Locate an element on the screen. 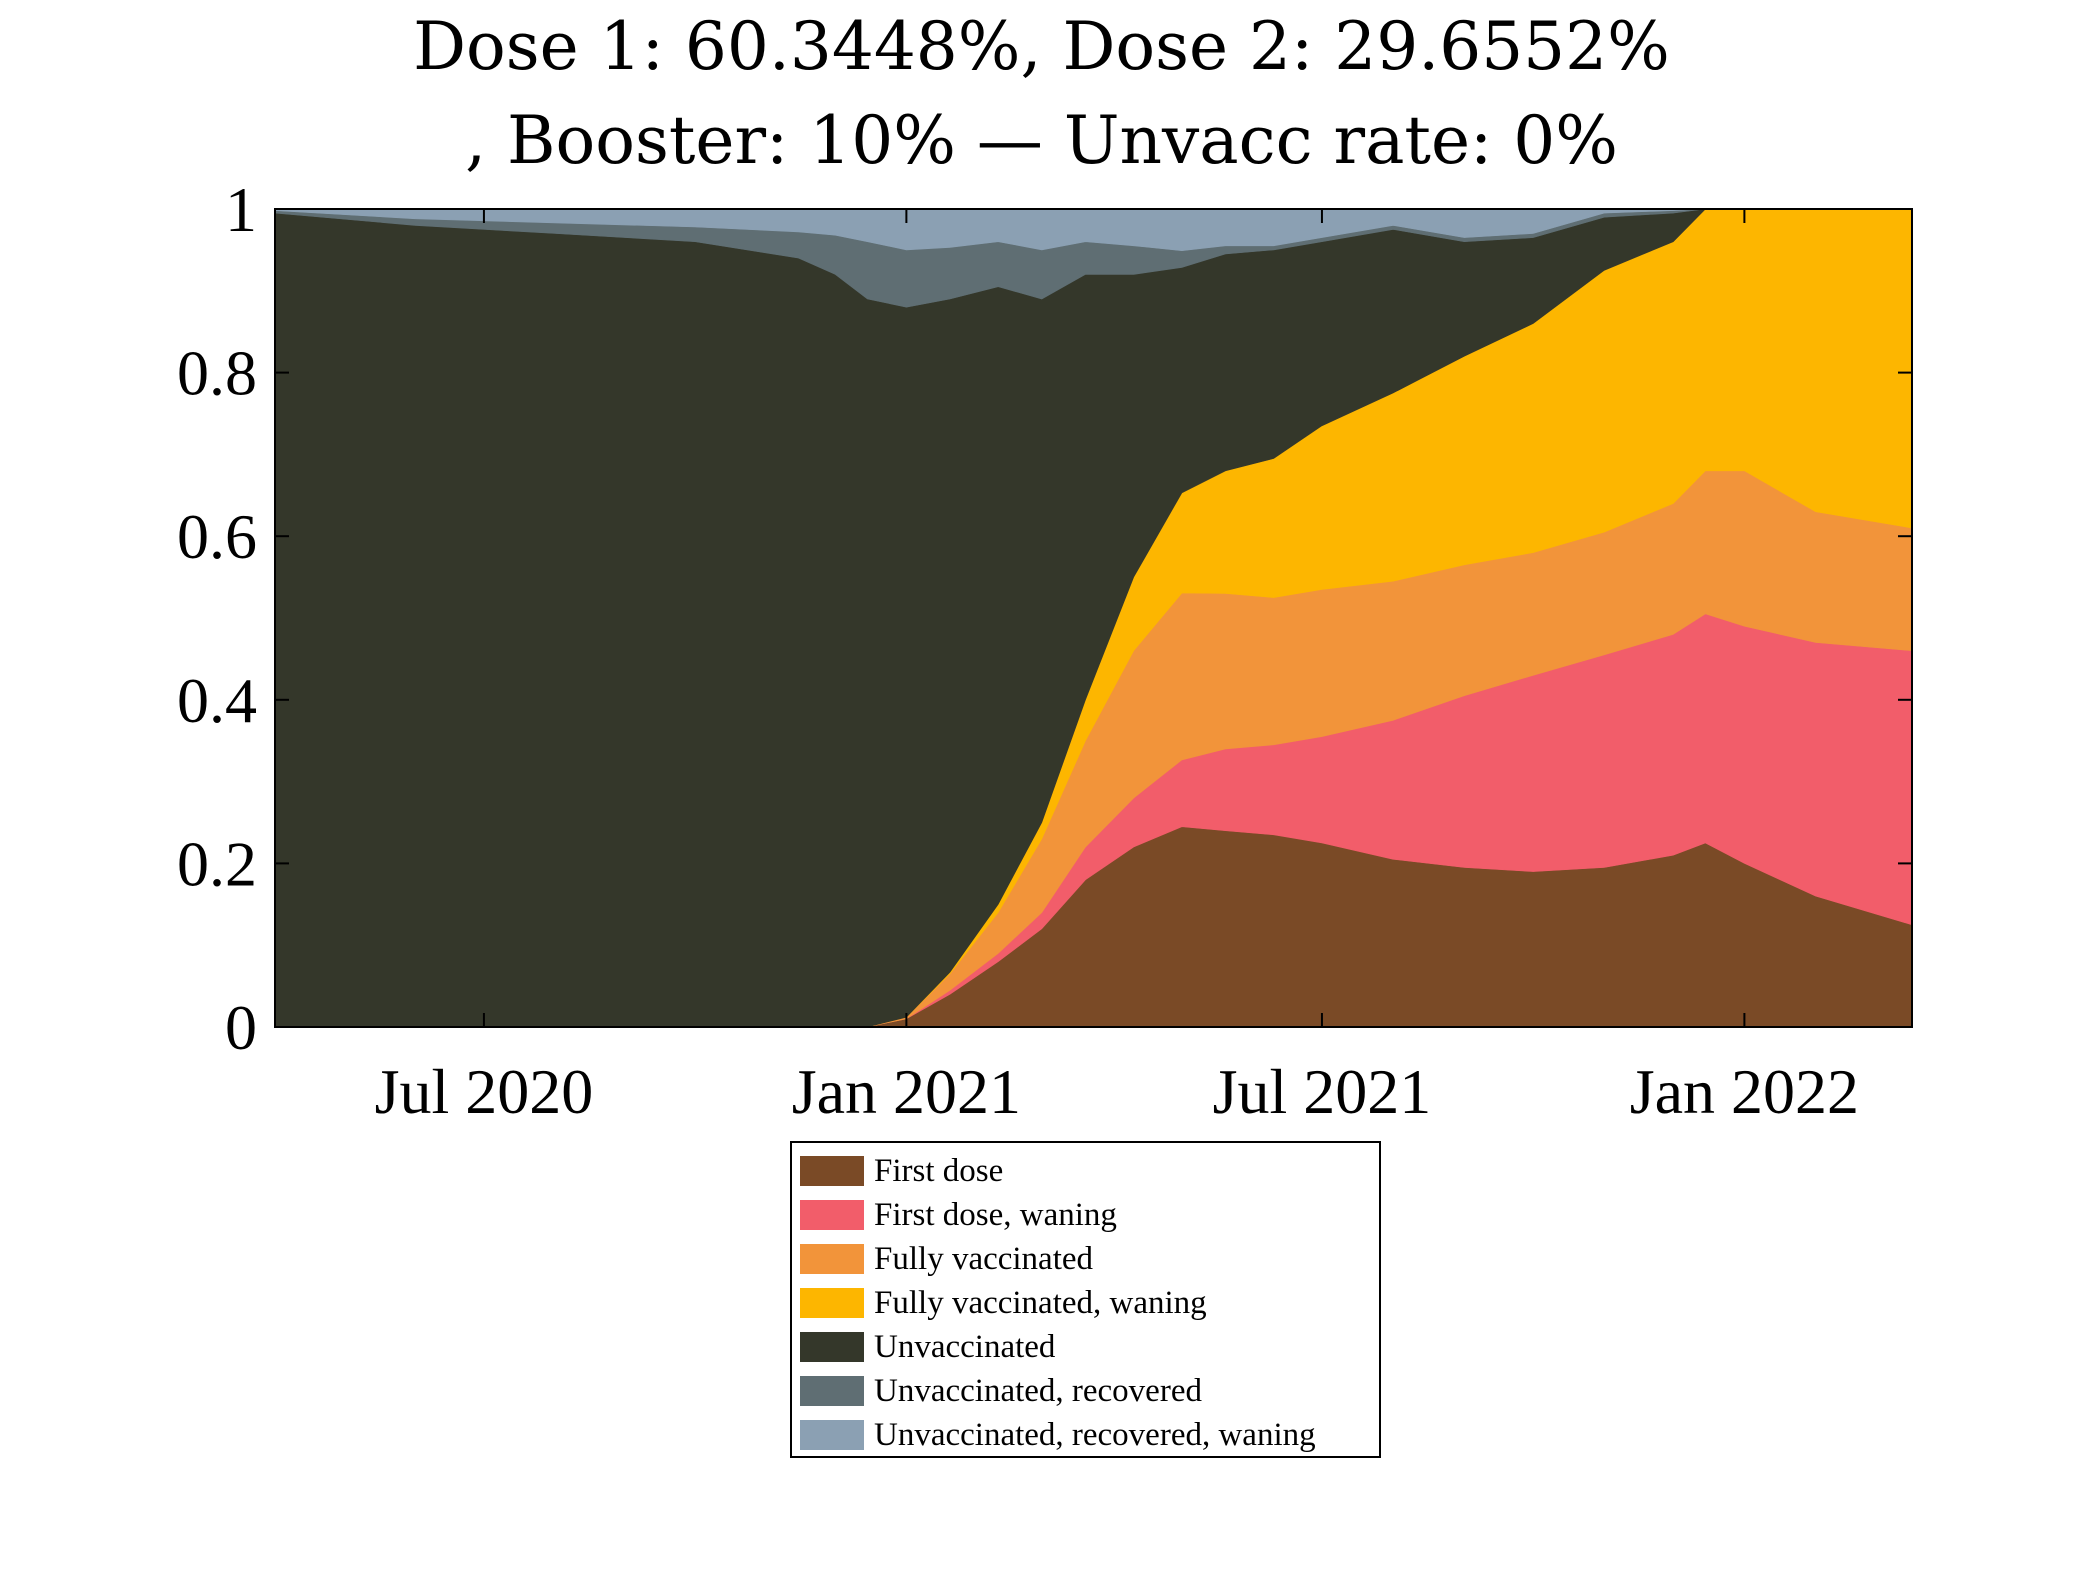 This screenshot has height=1571, width=2083. legend-item-first-dose: First dose is located at coordinates (1085, 1171).